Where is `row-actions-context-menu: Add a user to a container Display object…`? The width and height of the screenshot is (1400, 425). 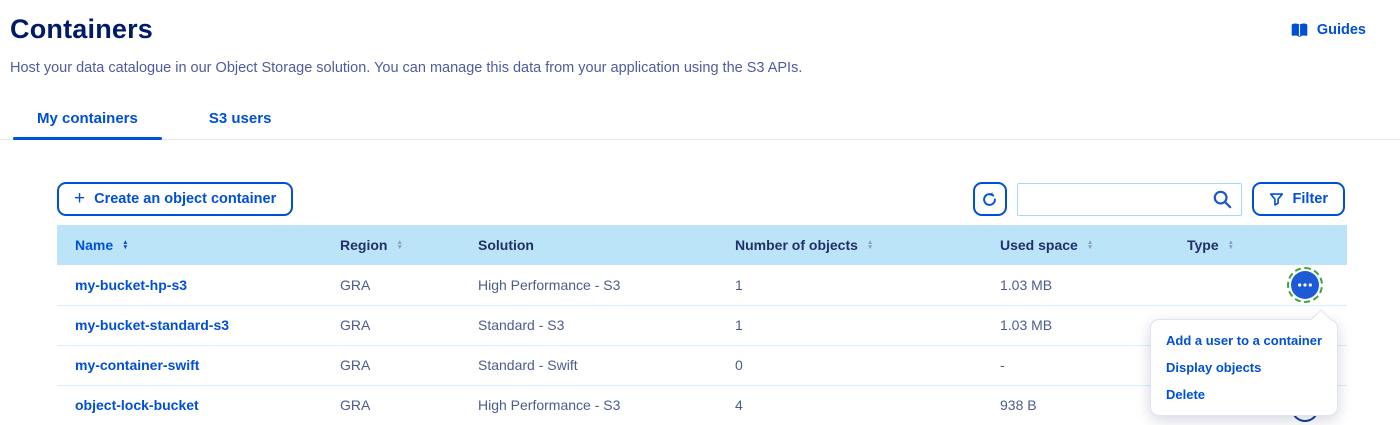
row-actions-context-menu: Add a user to a container Display object… is located at coordinates (1244, 362).